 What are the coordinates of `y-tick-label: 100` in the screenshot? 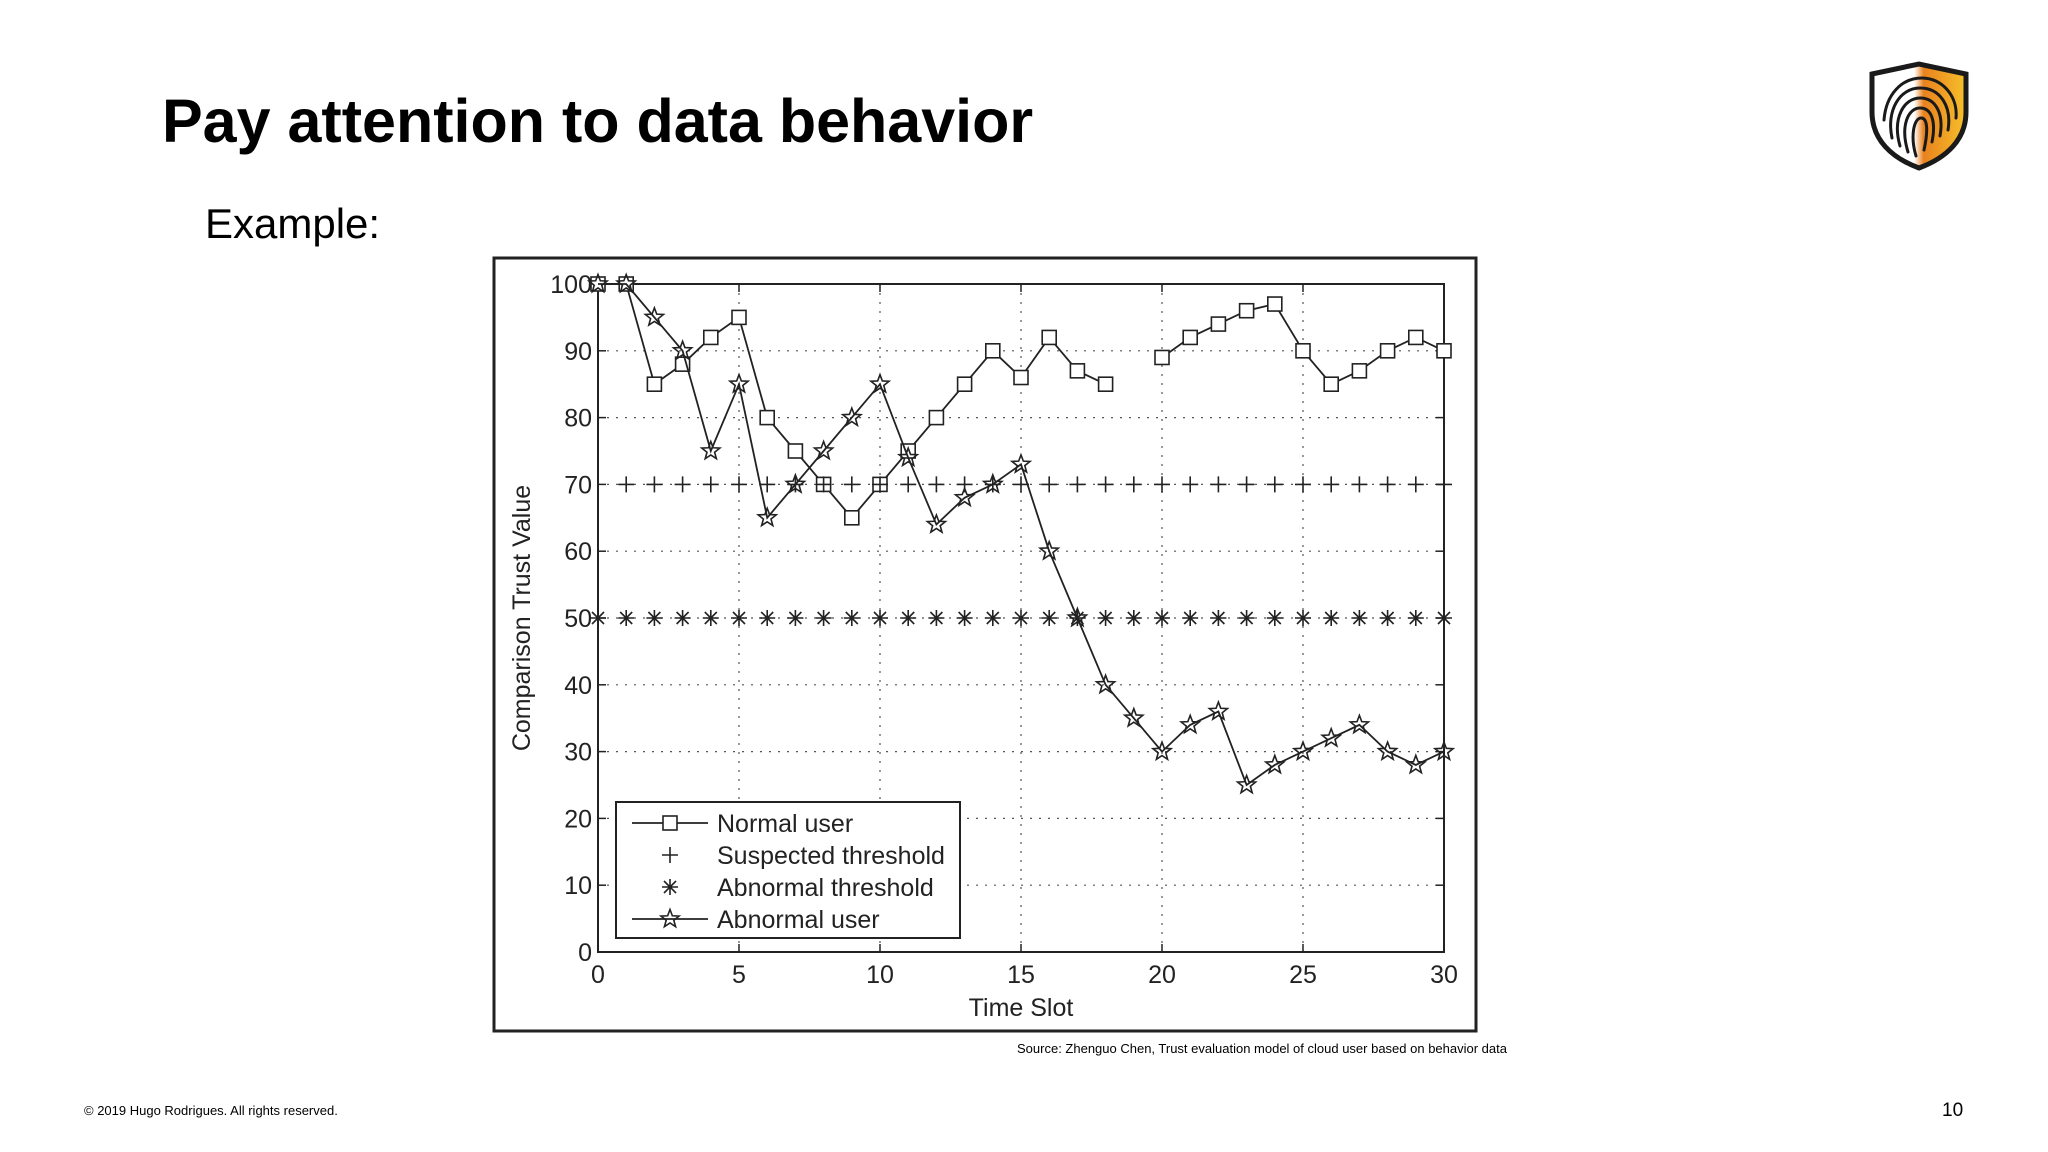 It's located at (571, 285).